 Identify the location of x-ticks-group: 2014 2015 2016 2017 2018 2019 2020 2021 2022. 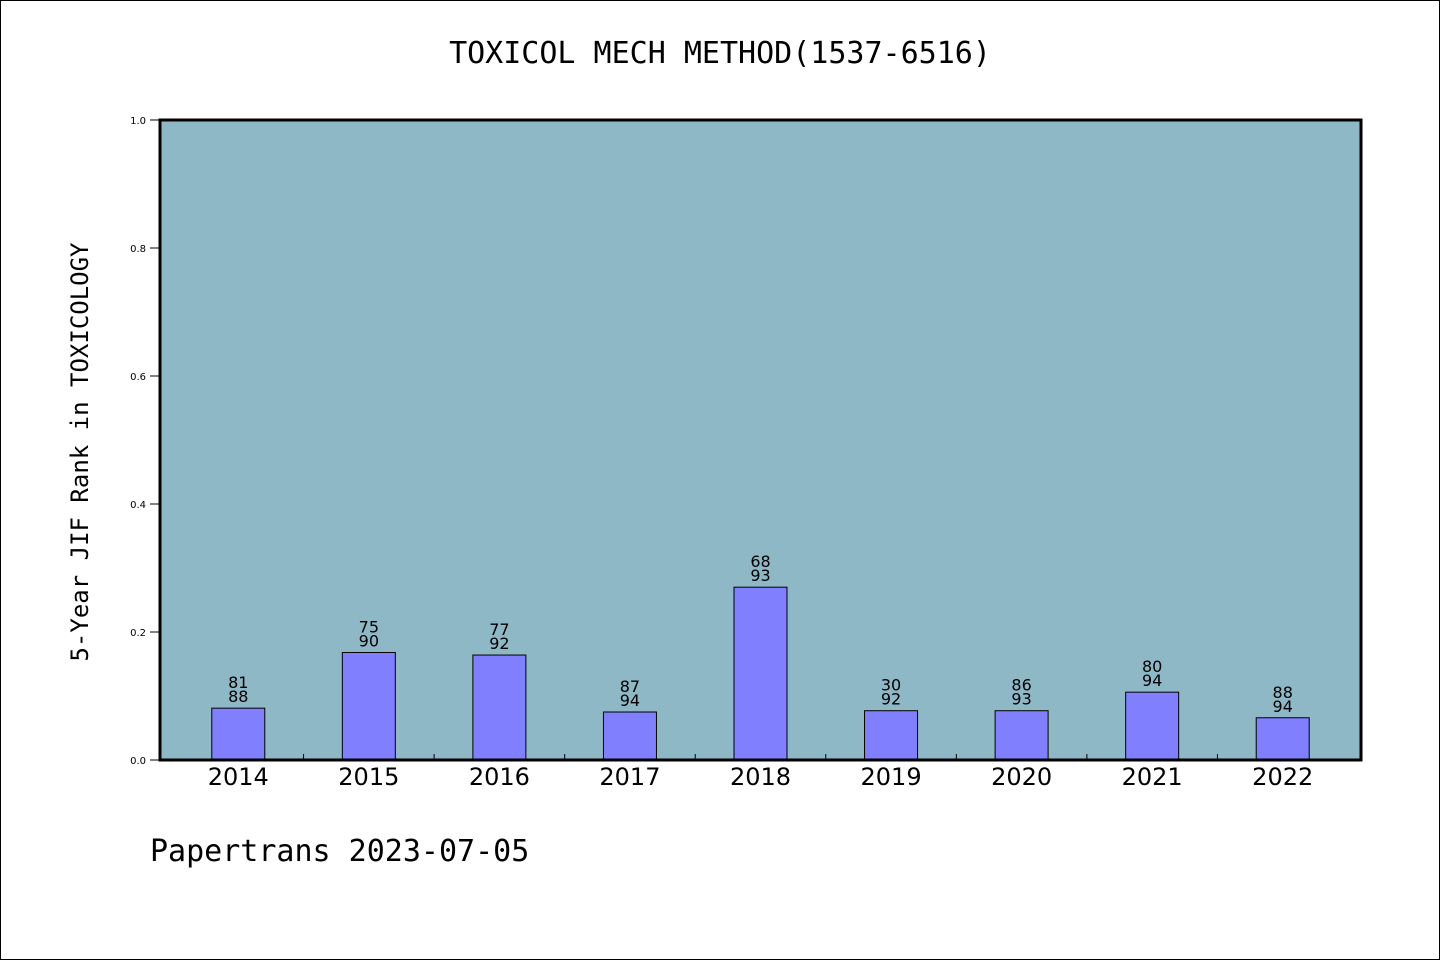
(760, 772).